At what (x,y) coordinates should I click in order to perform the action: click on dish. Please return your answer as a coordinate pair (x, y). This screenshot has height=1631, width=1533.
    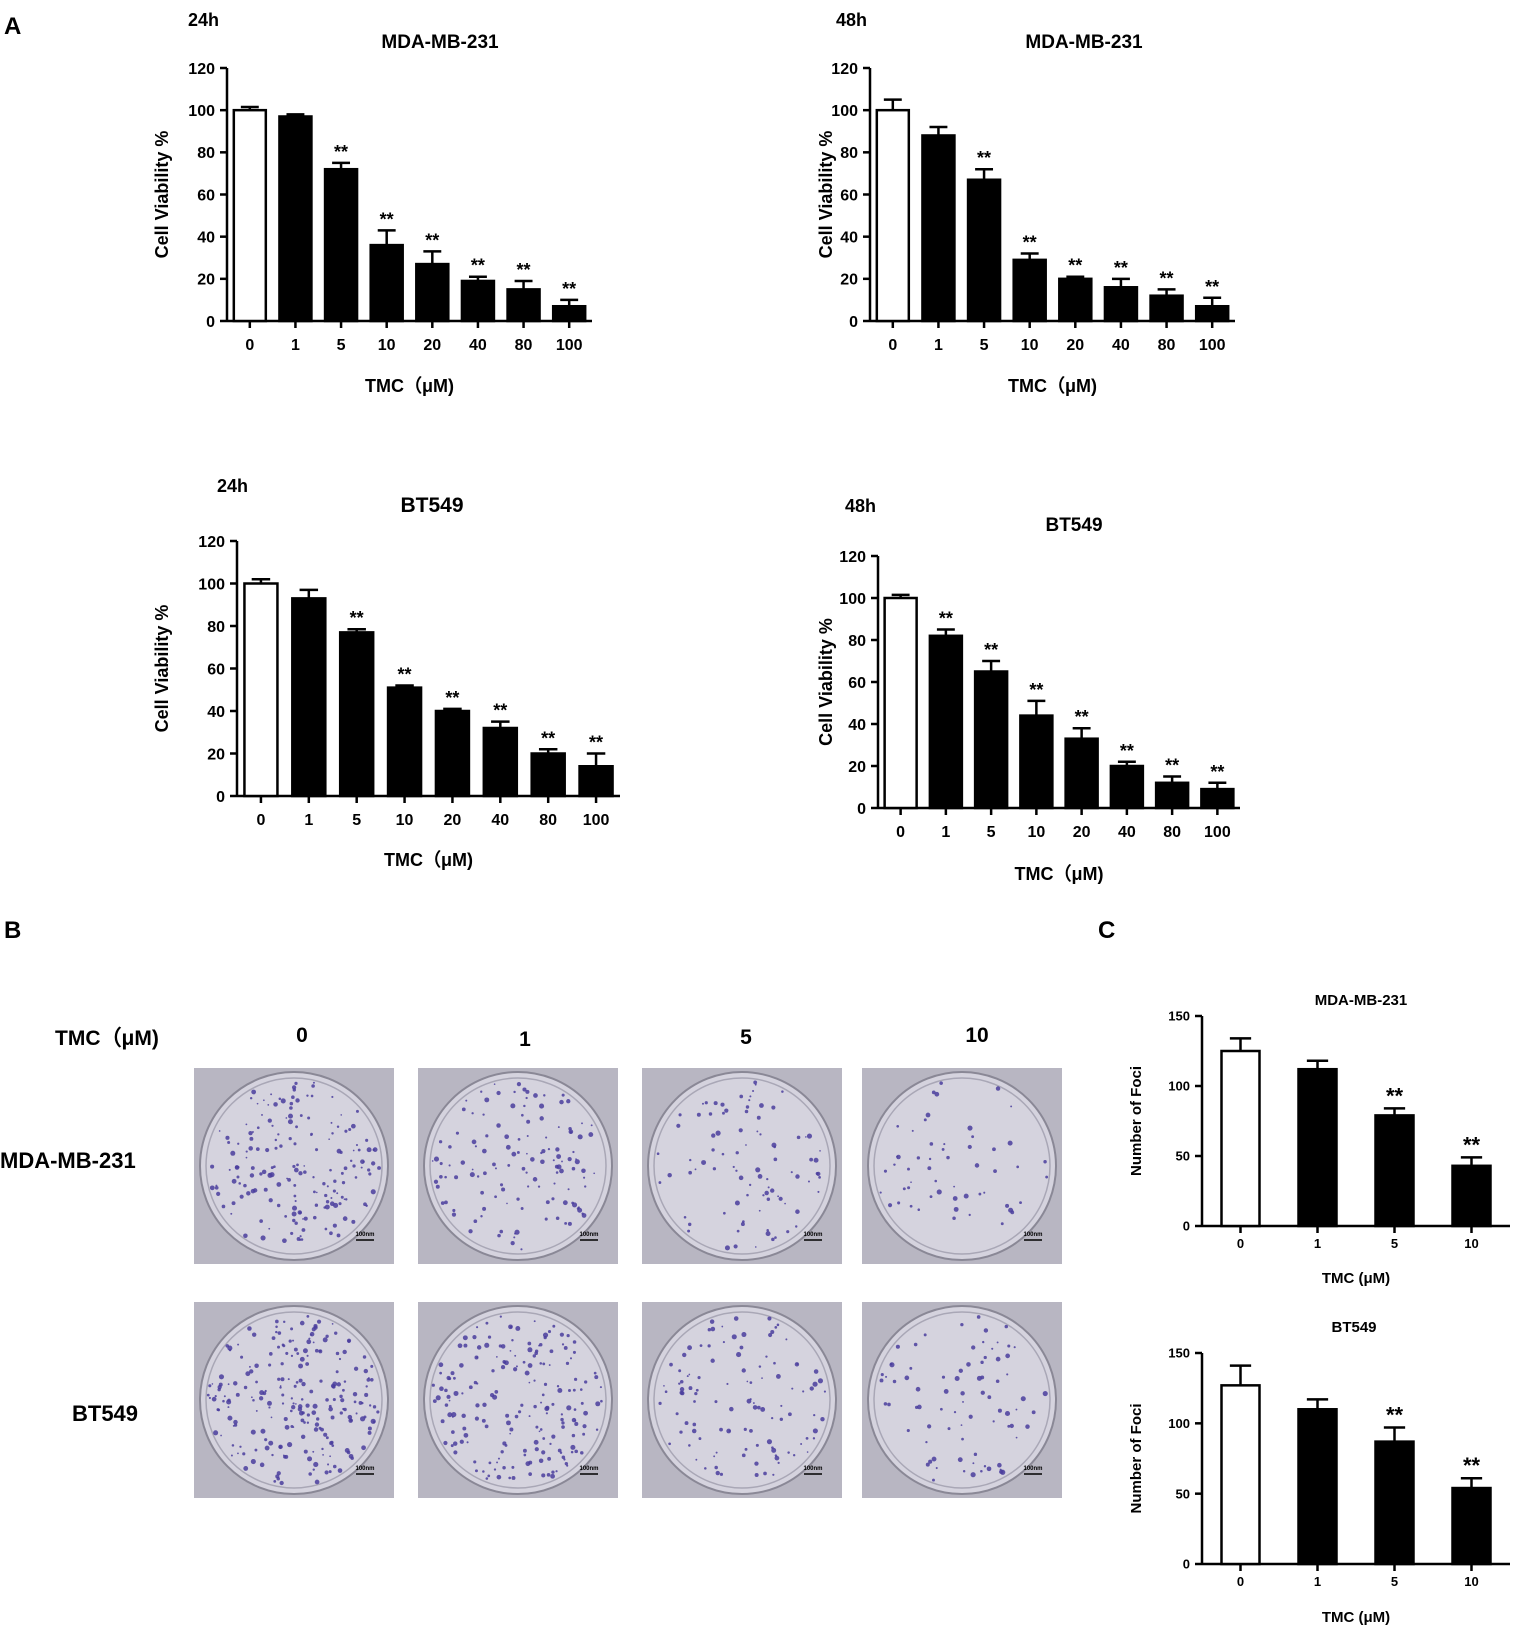
    Looking at the image, I should click on (962, 1400).